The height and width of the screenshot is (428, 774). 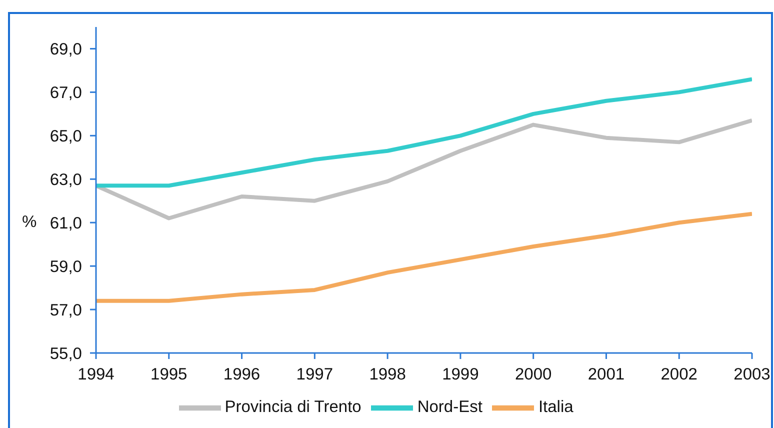 I want to click on x-tick-label: 2000, so click(x=533, y=375).